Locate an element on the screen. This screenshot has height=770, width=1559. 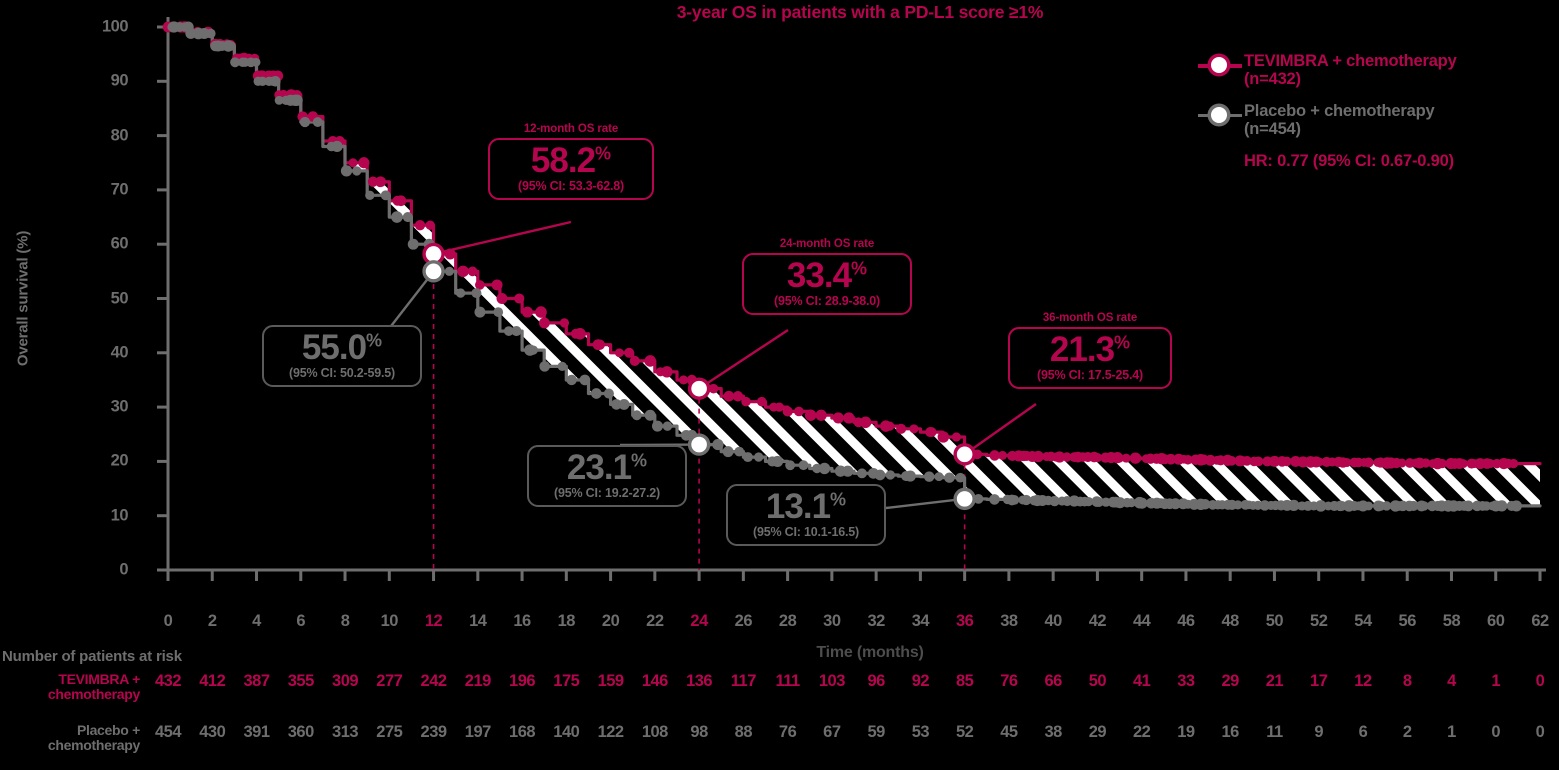
risk-value: 6 is located at coordinates (1363, 732).